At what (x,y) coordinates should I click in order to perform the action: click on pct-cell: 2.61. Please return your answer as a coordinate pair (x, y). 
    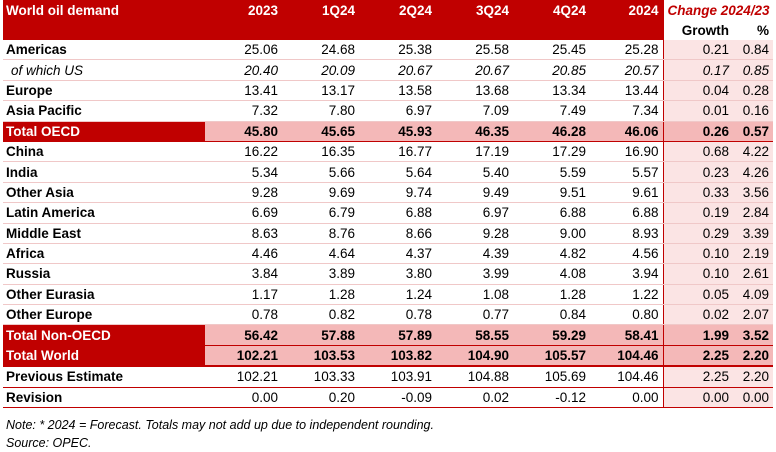
    Looking at the image, I should click on (753, 274).